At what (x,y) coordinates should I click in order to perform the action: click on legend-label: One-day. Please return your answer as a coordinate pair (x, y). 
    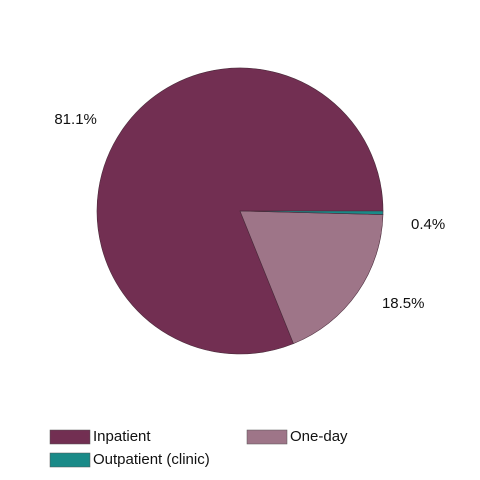
    Looking at the image, I should click on (319, 436).